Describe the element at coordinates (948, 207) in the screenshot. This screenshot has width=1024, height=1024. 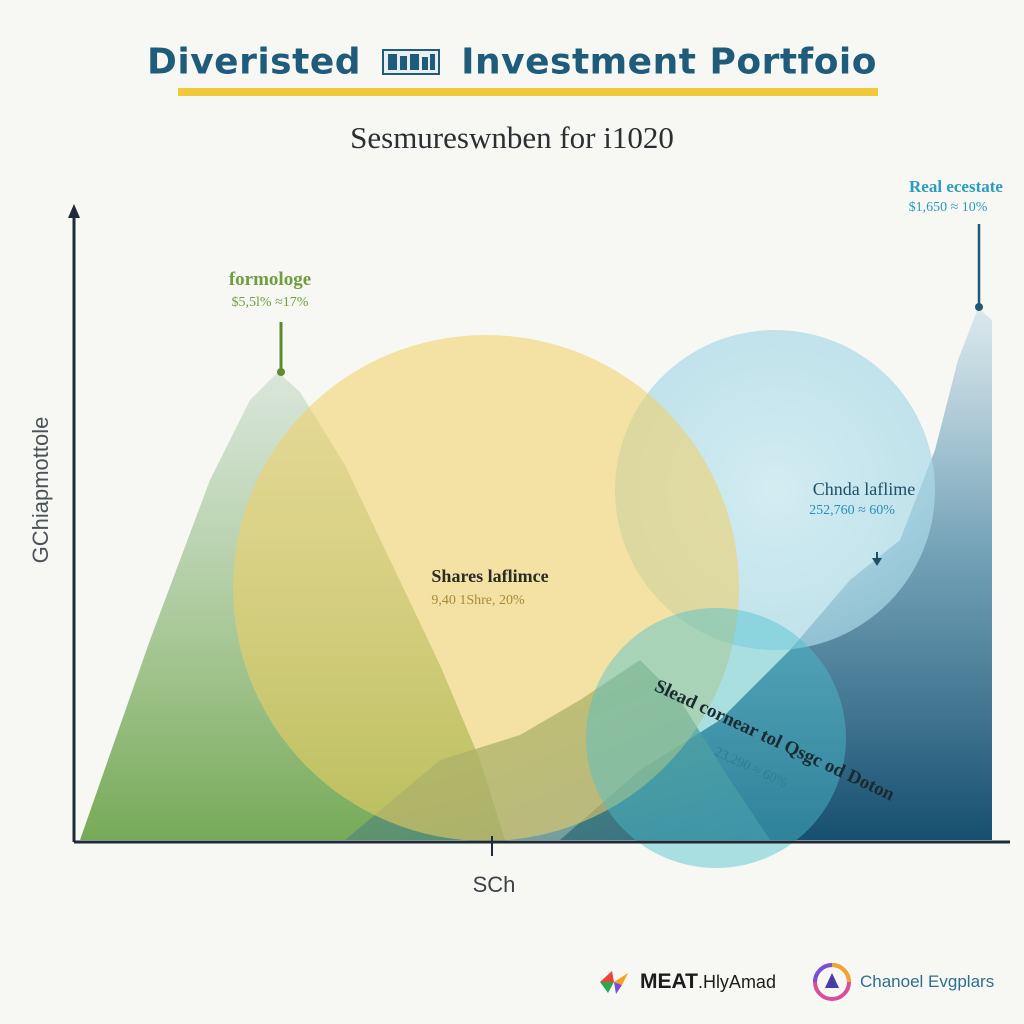
I see `real-estate-value: $1,650 ≈ 10%` at that location.